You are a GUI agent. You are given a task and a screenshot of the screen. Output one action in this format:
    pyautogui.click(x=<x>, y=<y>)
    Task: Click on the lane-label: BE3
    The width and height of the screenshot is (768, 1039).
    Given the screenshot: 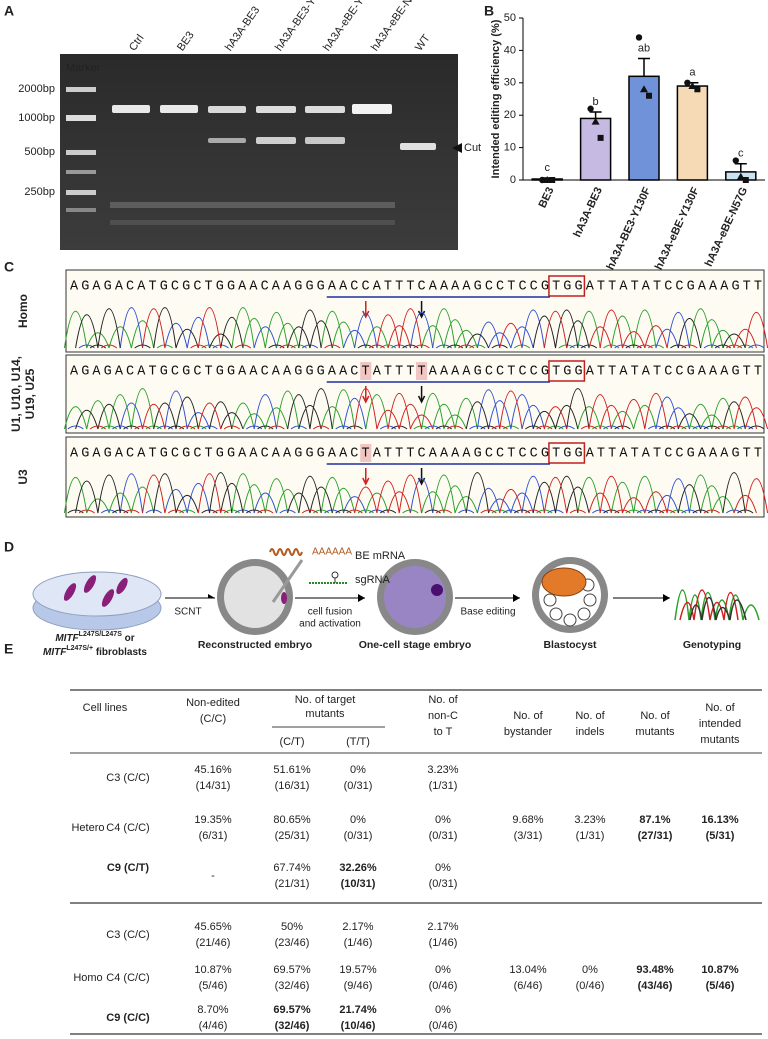 What is the action you would take?
    pyautogui.click(x=186, y=41)
    